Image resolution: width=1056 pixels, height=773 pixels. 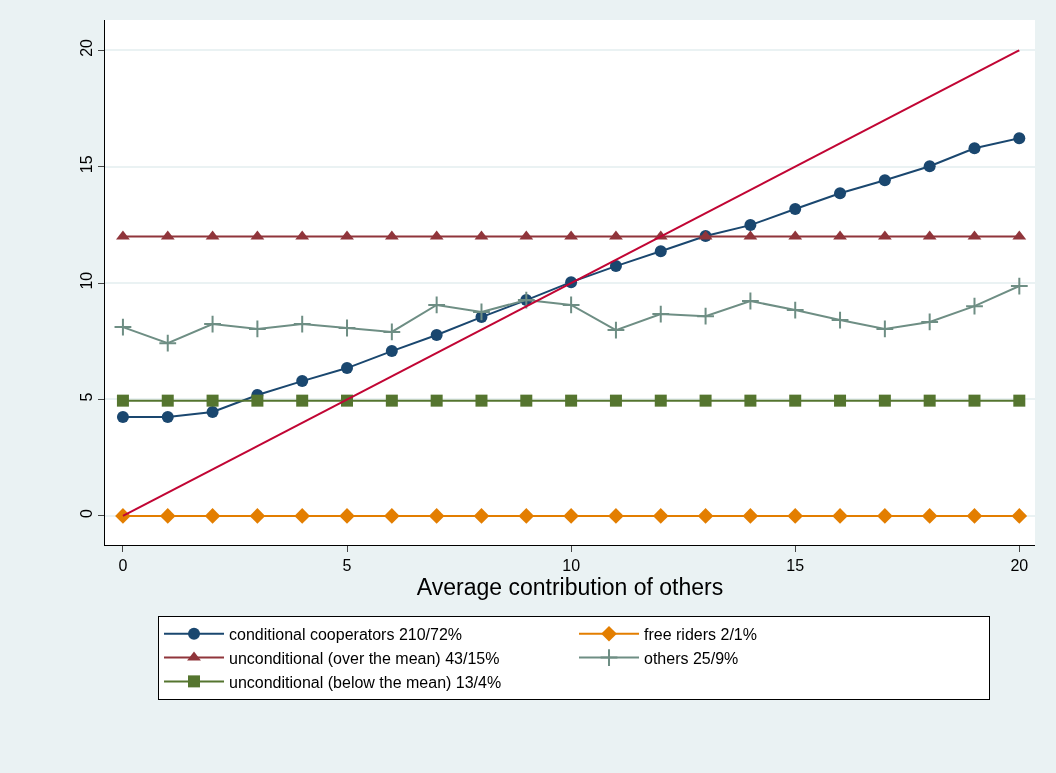 I want to click on x-axis-title: Average contribution of others, so click(x=570, y=587).